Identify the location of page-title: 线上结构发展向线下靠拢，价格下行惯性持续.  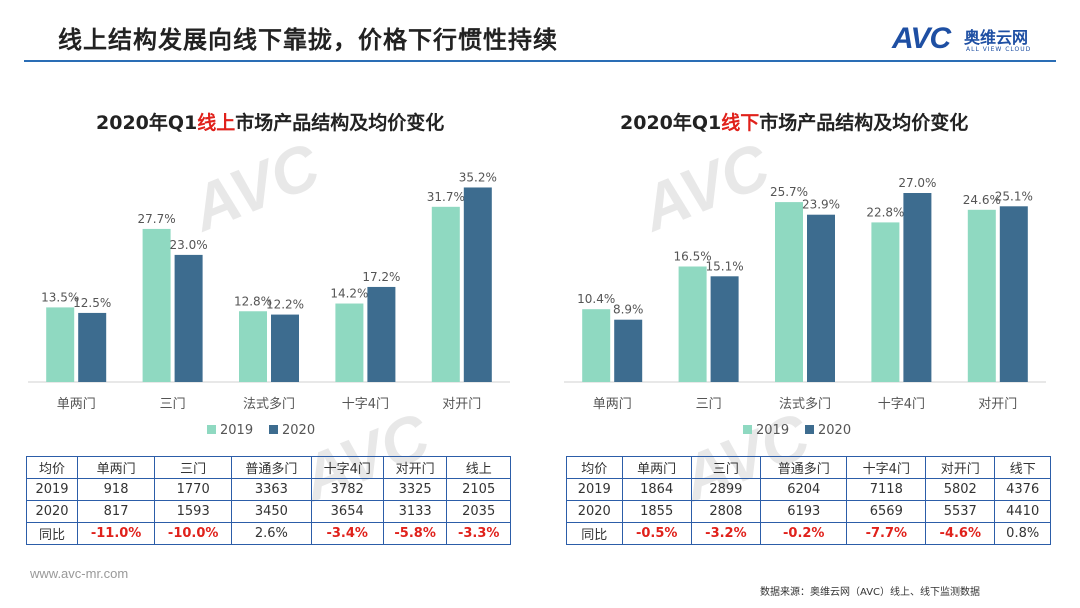
(308, 40).